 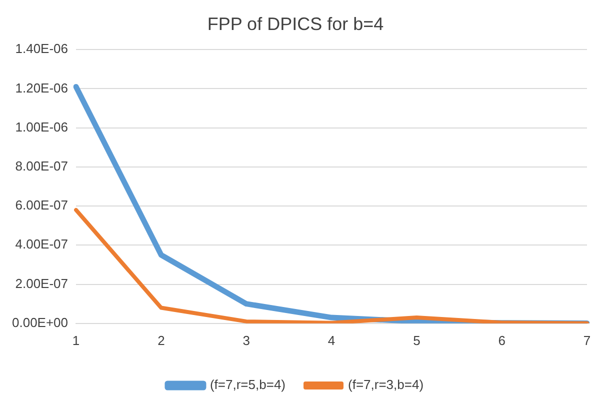 What do you see at coordinates (386, 384) in the screenshot?
I see `legend-label: (f=7,r=3,b=4)` at bounding box center [386, 384].